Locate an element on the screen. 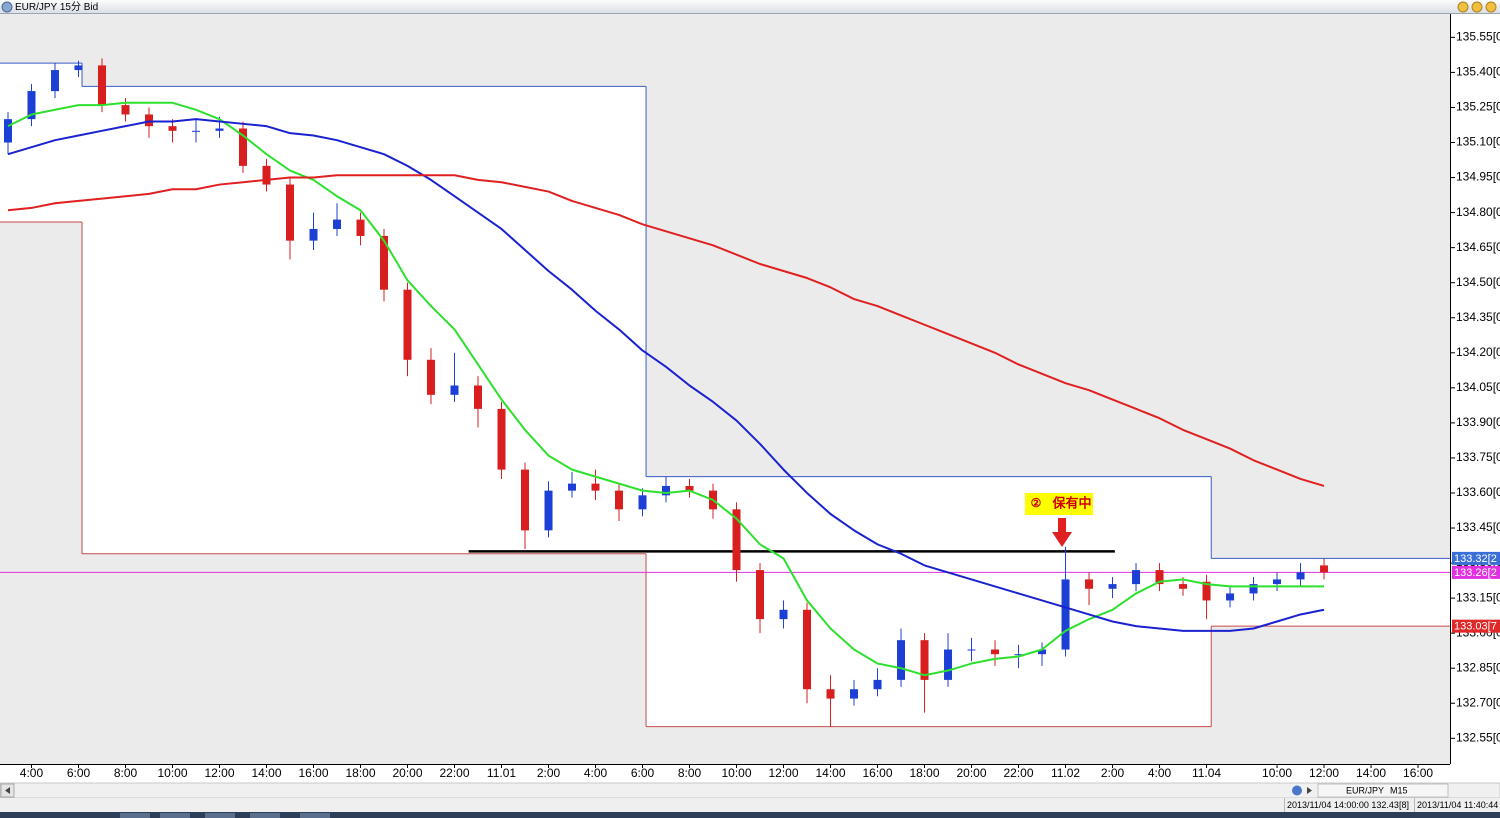 This screenshot has width=1500, height=818. annotation-marker: ② is located at coordinates (1036, 503).